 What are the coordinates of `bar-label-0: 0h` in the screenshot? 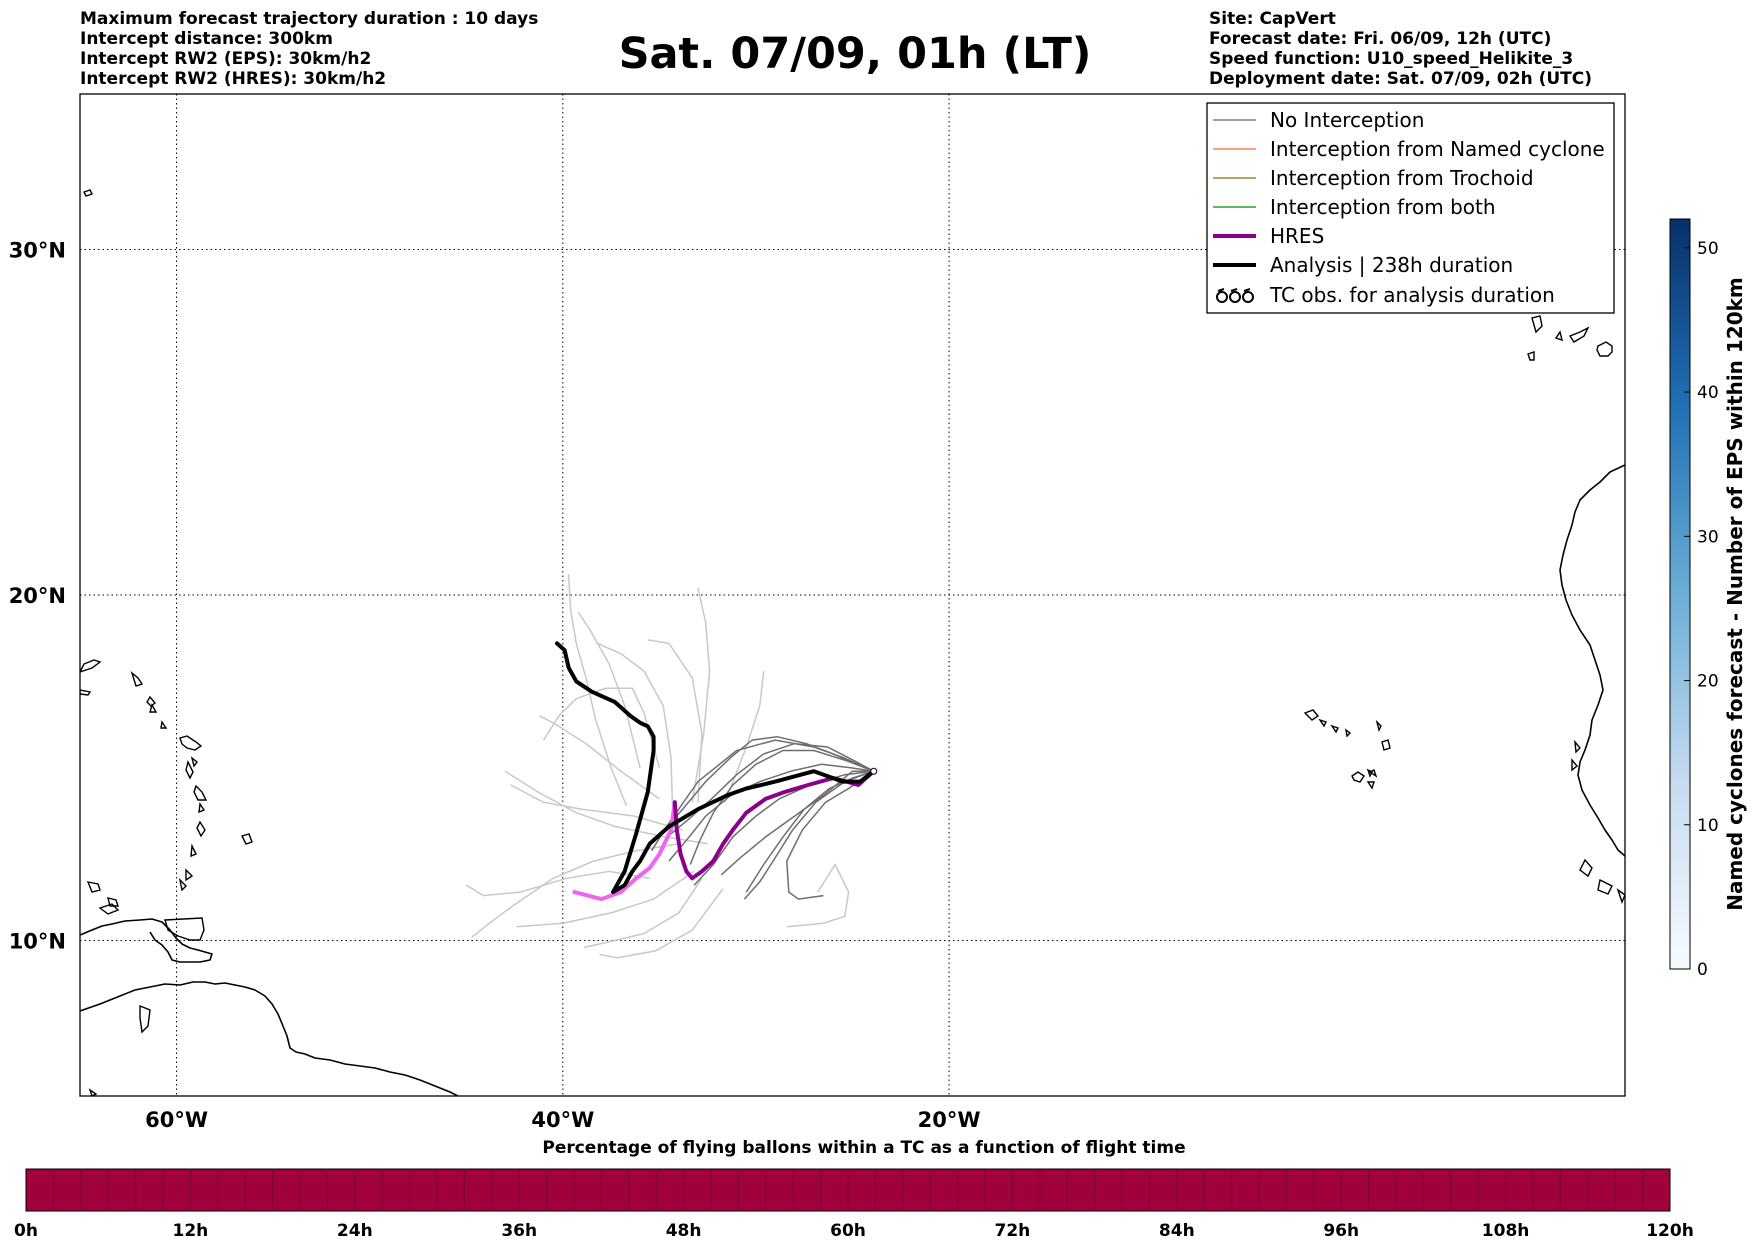 It's located at (26, 1231).